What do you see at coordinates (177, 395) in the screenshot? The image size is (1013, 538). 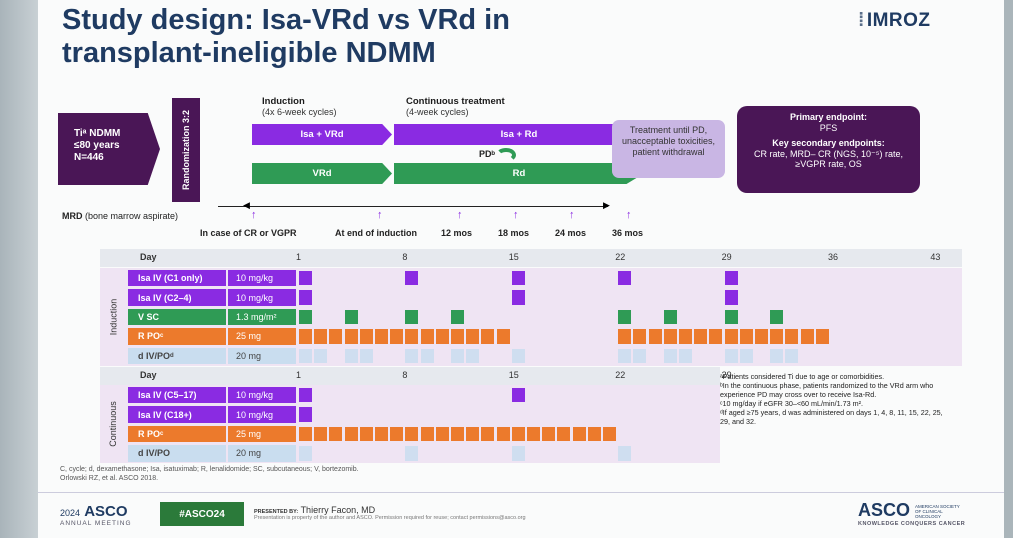 I see `schedule-row-label: Isa IV (C5–17)` at bounding box center [177, 395].